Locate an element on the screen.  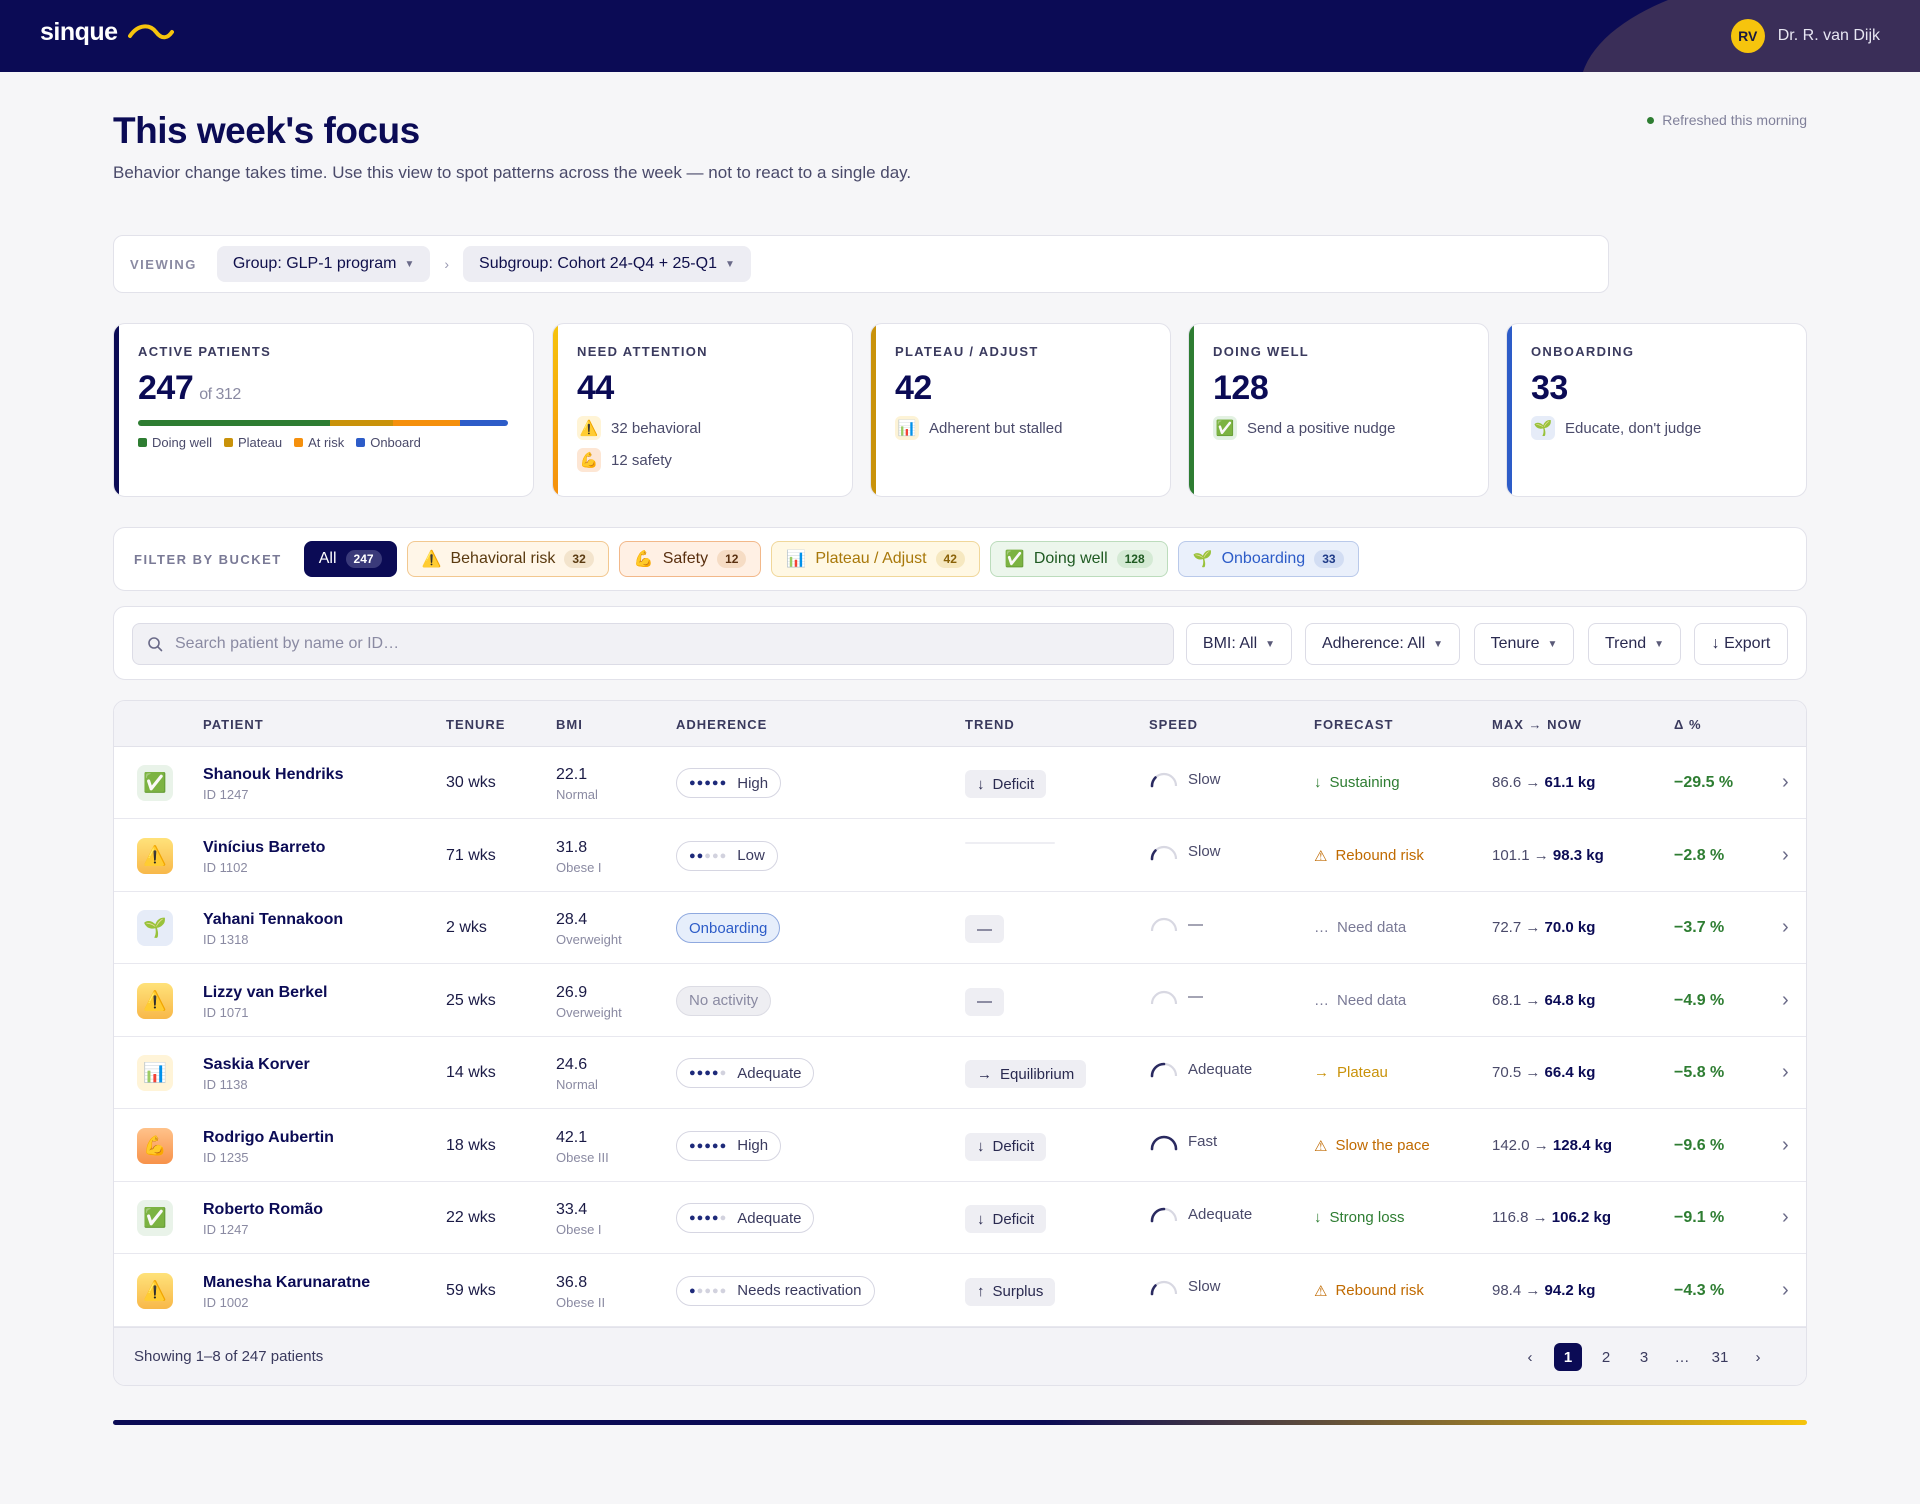
patient-name: Rodrigo Aubertin is located at coordinates (268, 1137).